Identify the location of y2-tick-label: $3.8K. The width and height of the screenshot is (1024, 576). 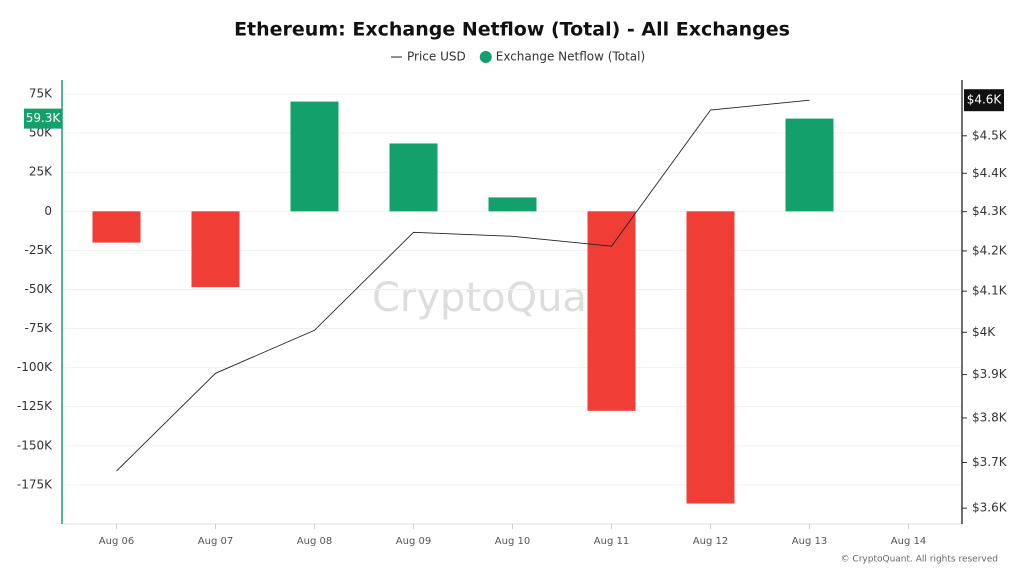
(990, 417).